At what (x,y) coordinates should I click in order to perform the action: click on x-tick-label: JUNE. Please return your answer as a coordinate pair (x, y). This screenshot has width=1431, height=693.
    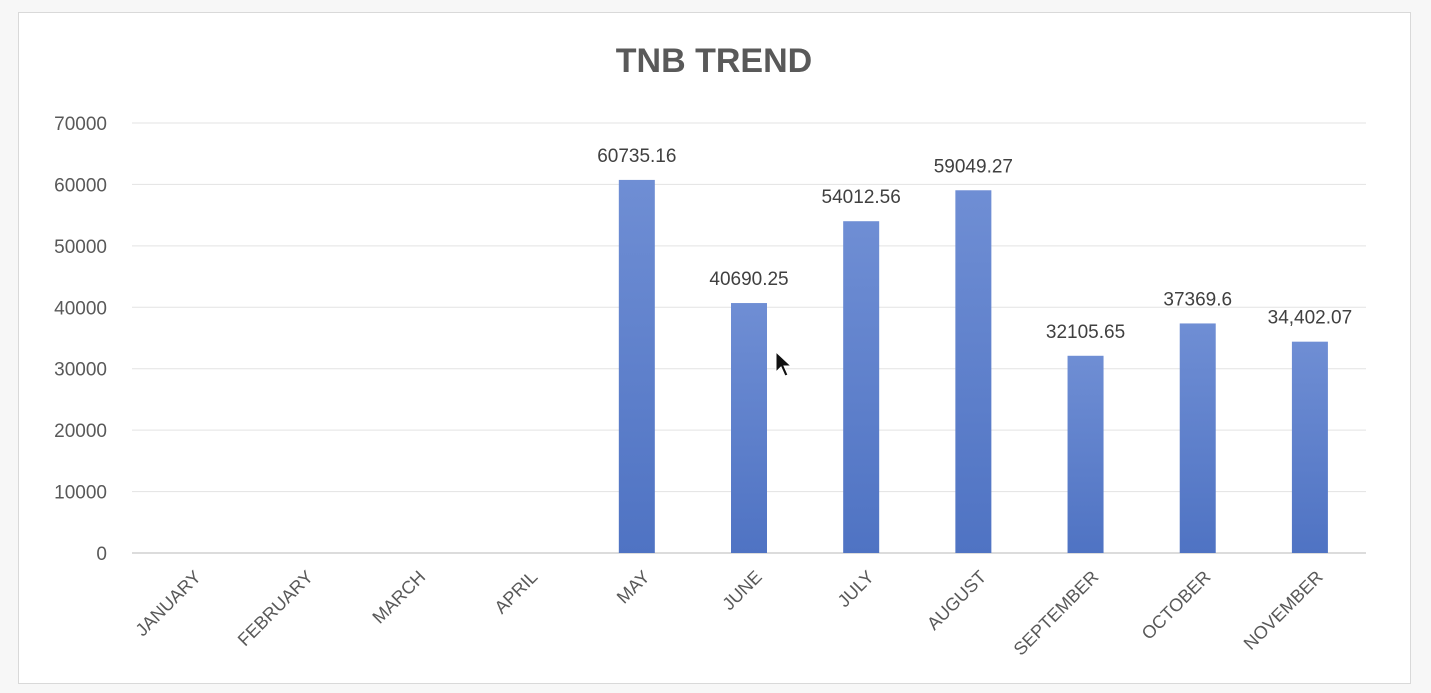
    Looking at the image, I should click on (741, 590).